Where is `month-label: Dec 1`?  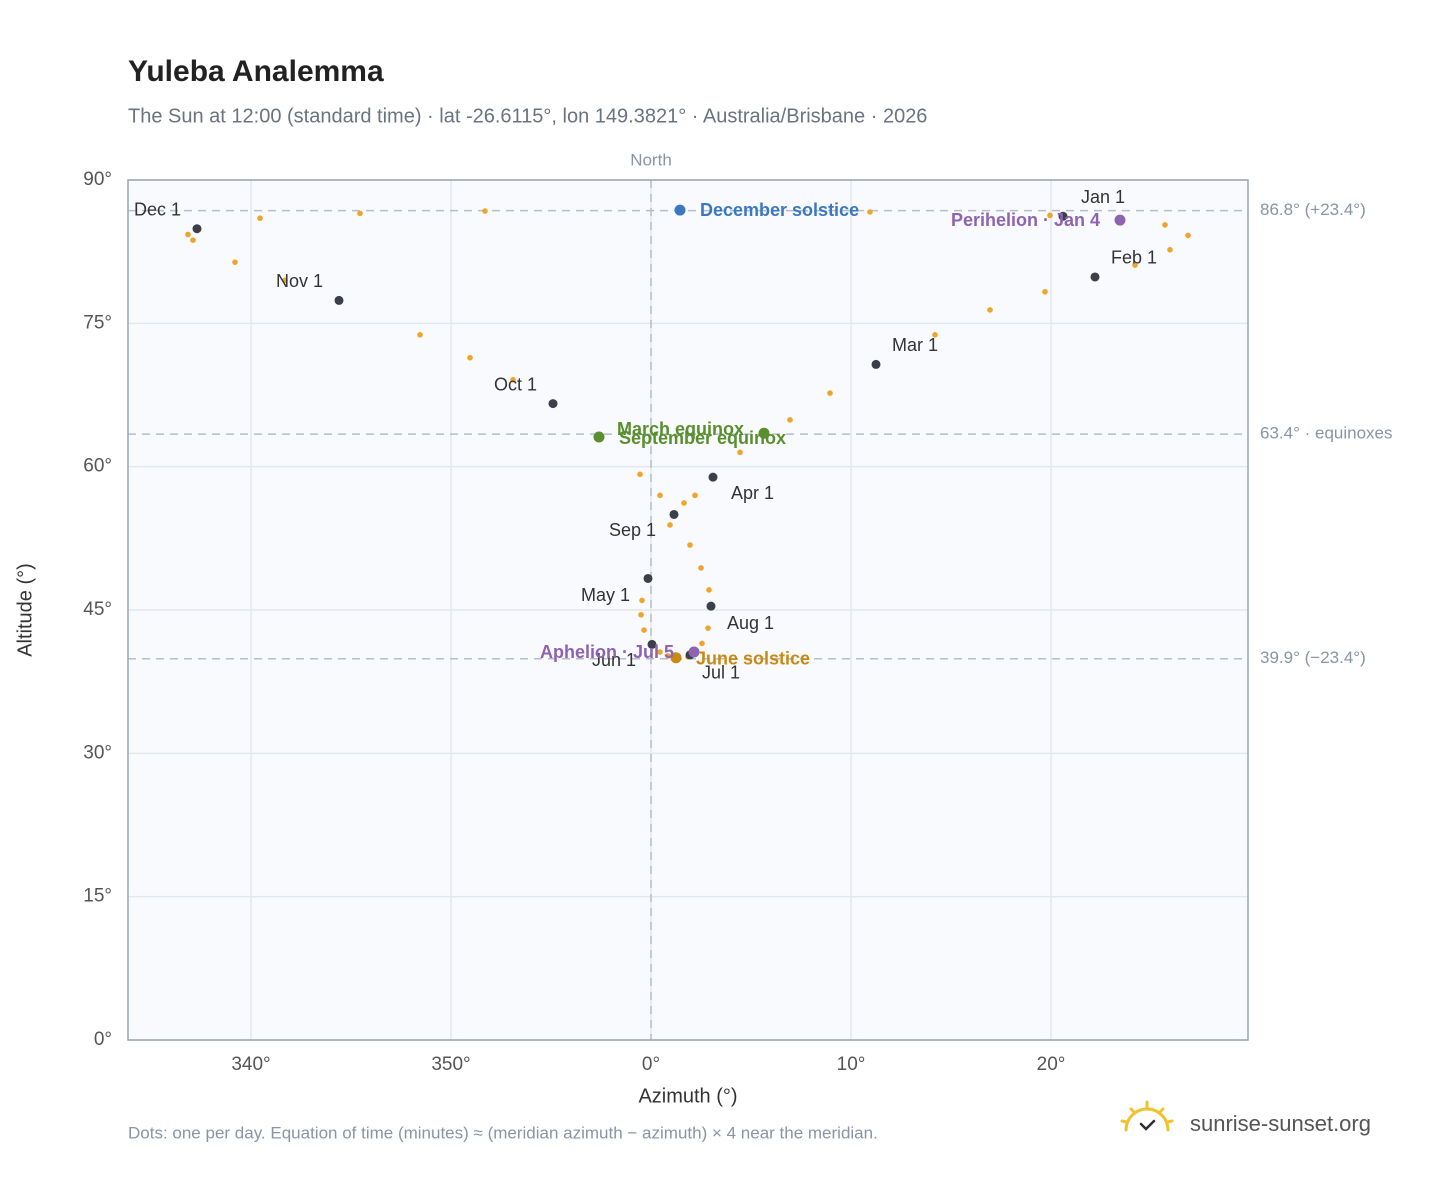
month-label: Dec 1 is located at coordinates (157, 209).